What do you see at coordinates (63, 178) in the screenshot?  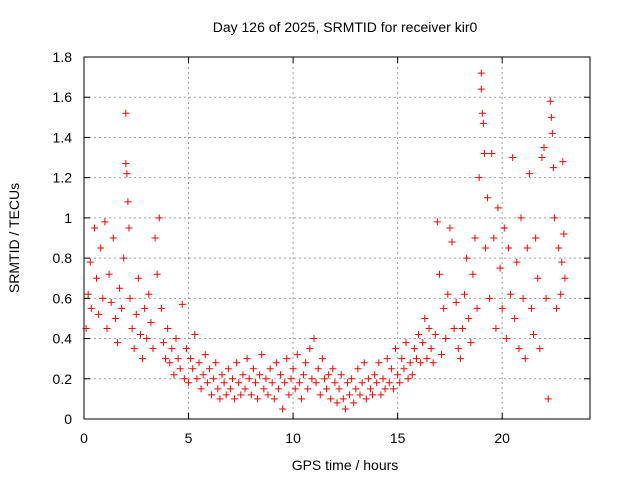 I see `y-tick-label: 1.2` at bounding box center [63, 178].